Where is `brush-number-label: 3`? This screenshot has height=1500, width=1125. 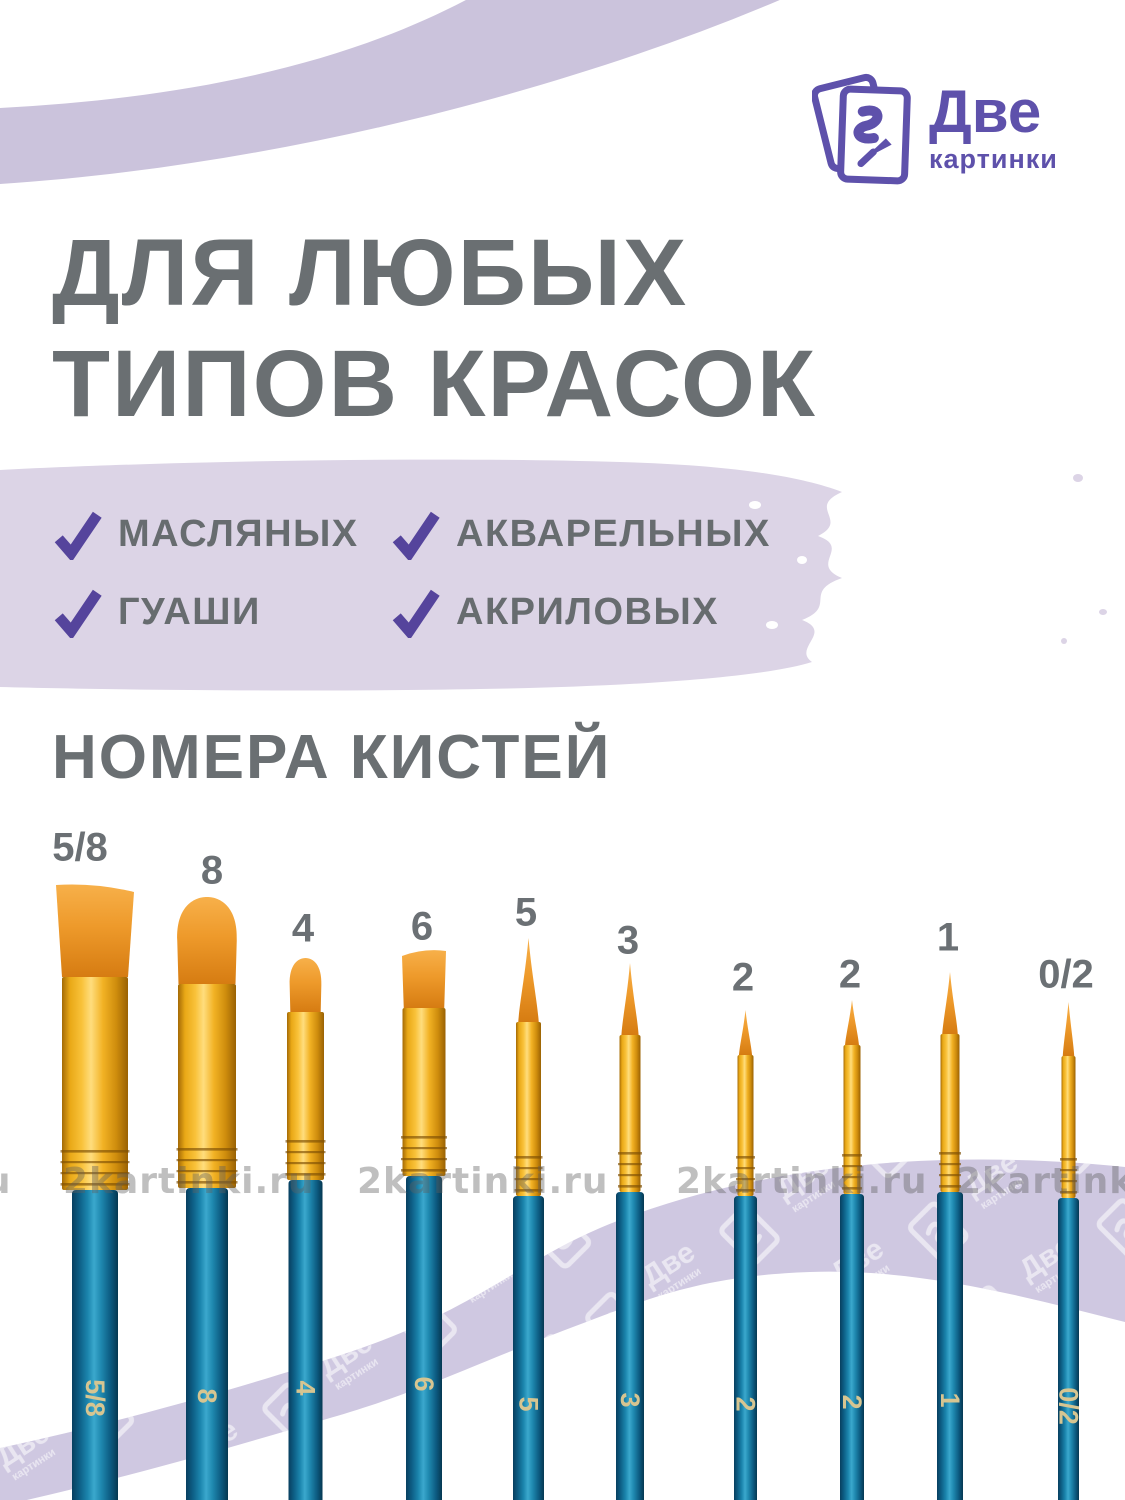
brush-number-label: 3 is located at coordinates (628, 940).